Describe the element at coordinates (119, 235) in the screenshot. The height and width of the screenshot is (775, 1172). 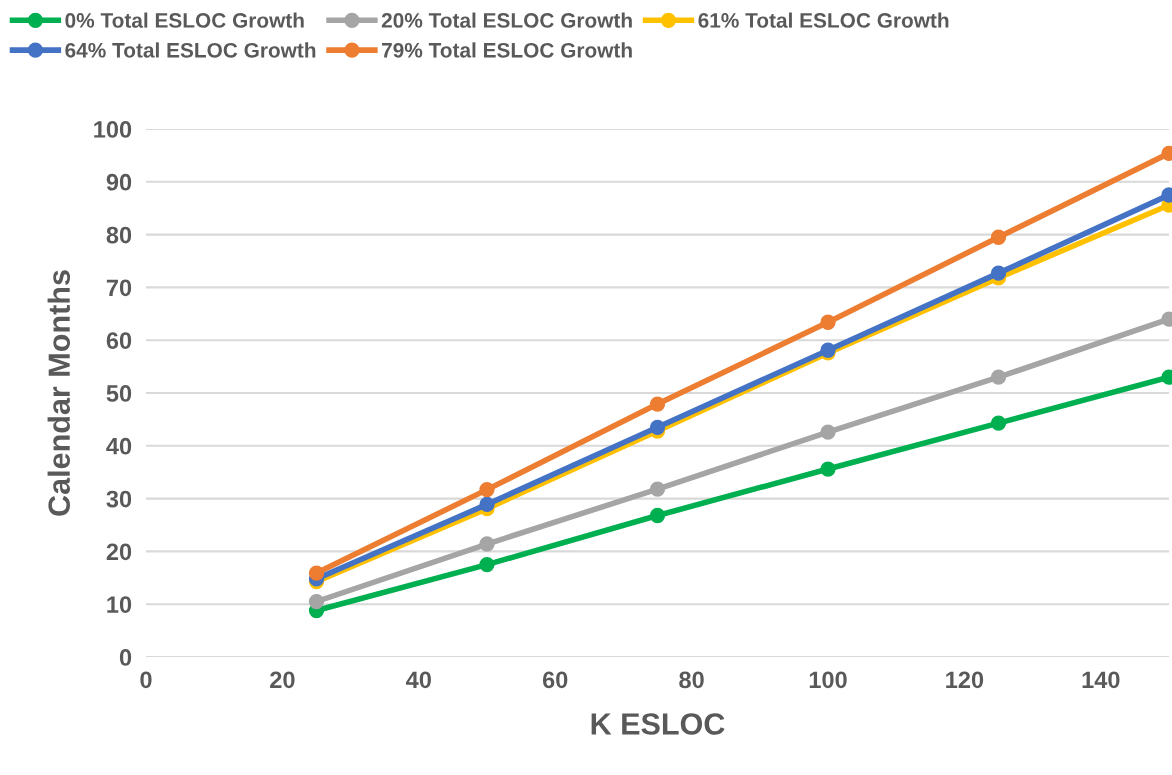
I see `y-tick-label: 80` at that location.